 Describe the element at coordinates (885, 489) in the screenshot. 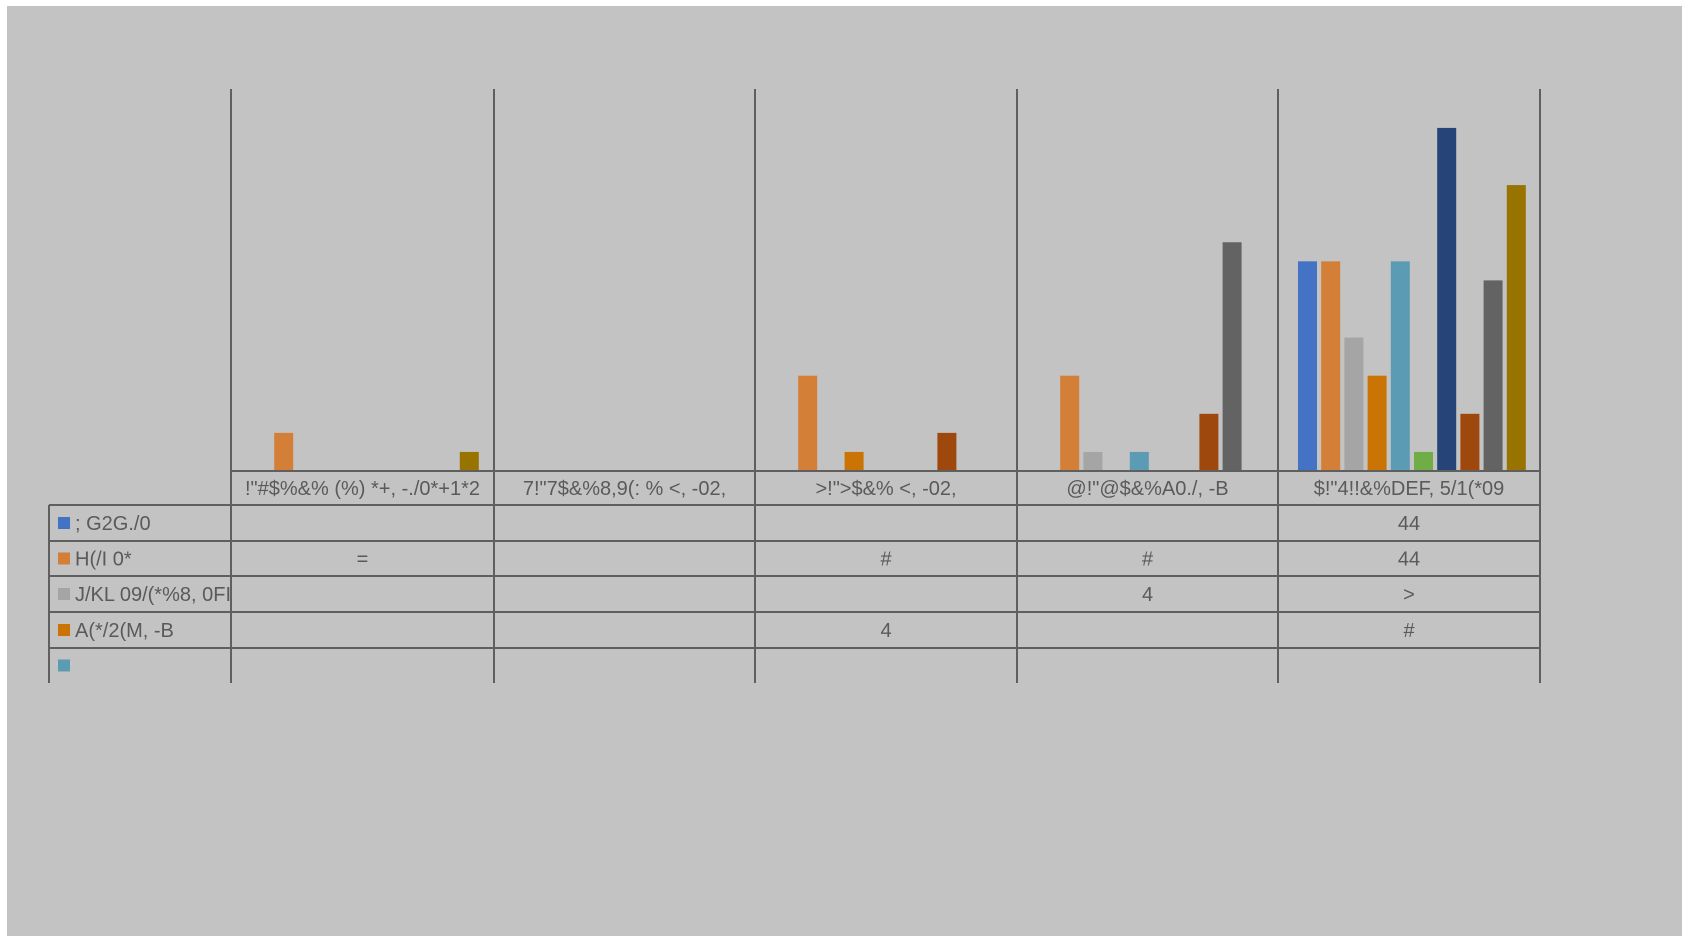

I see `category-label: >!">$&% <, -02,` at that location.